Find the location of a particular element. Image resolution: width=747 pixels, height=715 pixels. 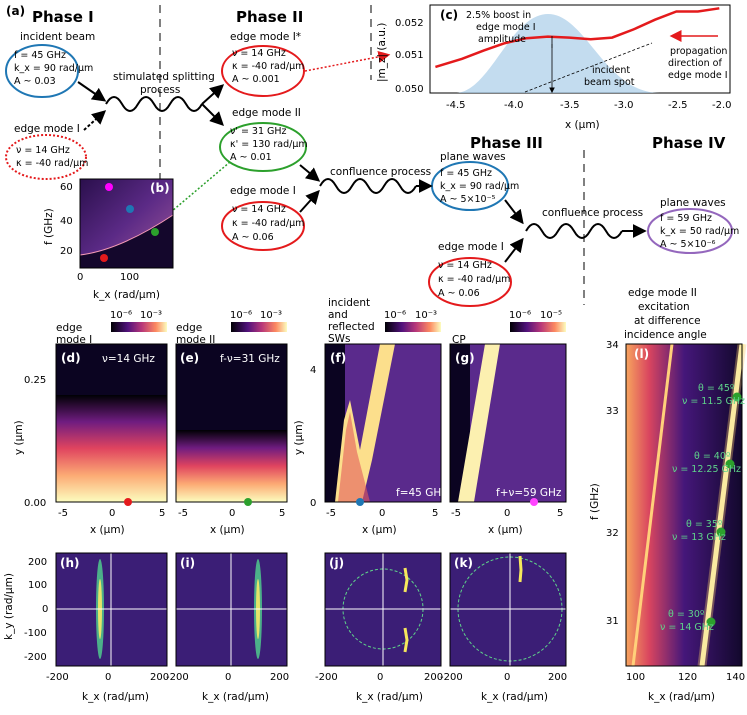

svg-text: 140 is located at coordinates (735, 677).